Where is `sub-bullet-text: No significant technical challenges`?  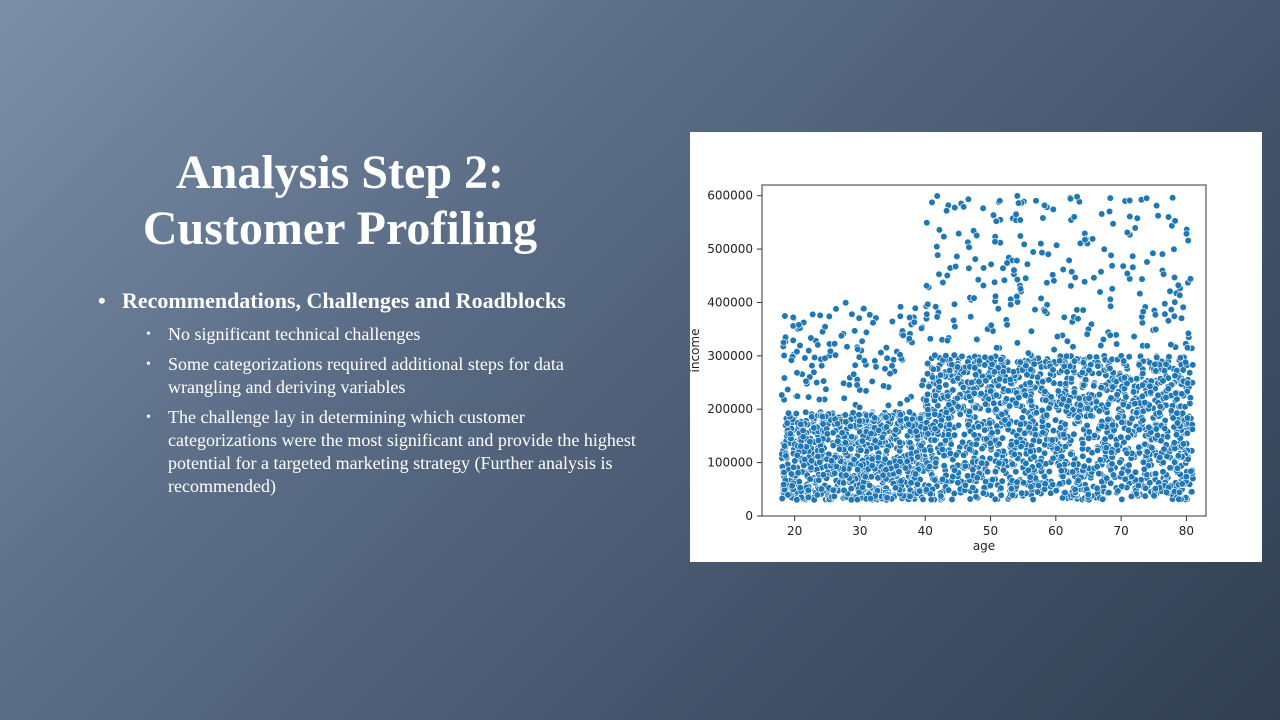
sub-bullet-text: No significant technical challenges is located at coordinates (294, 334).